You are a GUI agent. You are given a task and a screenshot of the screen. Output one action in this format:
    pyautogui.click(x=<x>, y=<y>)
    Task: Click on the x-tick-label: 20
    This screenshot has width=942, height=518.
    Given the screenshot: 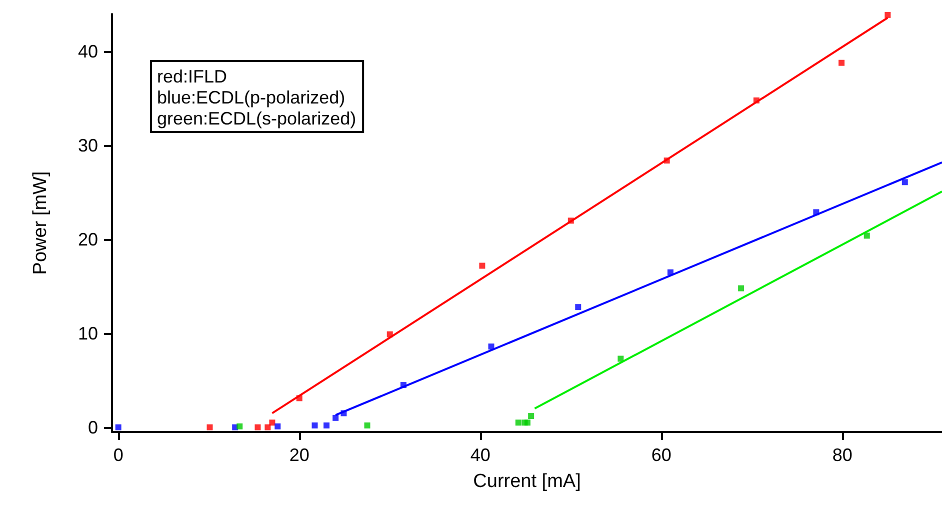 What is the action you would take?
    pyautogui.click(x=299, y=455)
    